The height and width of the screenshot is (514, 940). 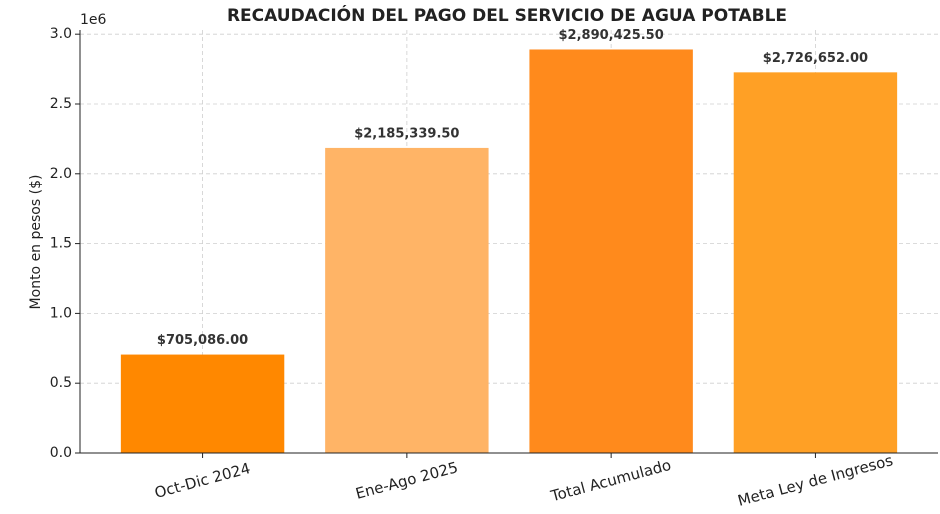 I want to click on y-tick-label: 0.0, so click(x=61, y=453).